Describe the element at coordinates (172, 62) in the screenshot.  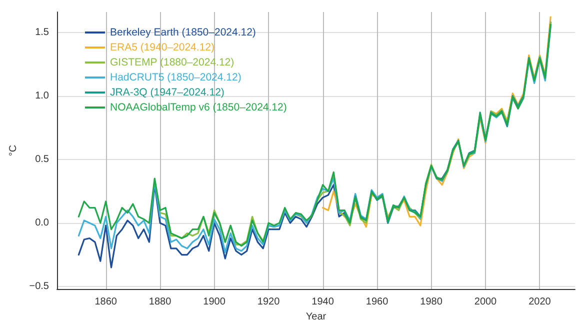
I see `legend-label: GISTEMP (1880–2024.12)` at that location.